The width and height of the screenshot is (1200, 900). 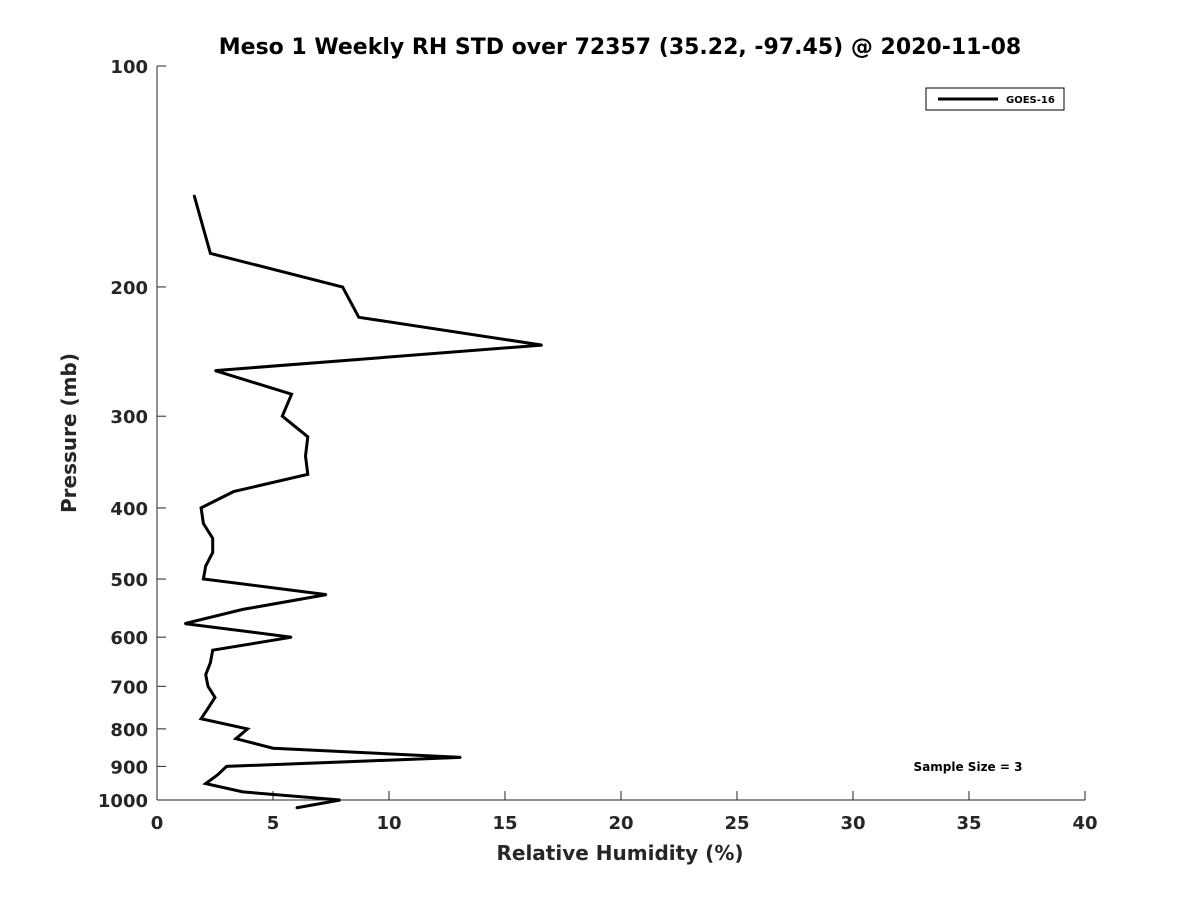 I want to click on y-tick-label: 1000, so click(x=123, y=801).